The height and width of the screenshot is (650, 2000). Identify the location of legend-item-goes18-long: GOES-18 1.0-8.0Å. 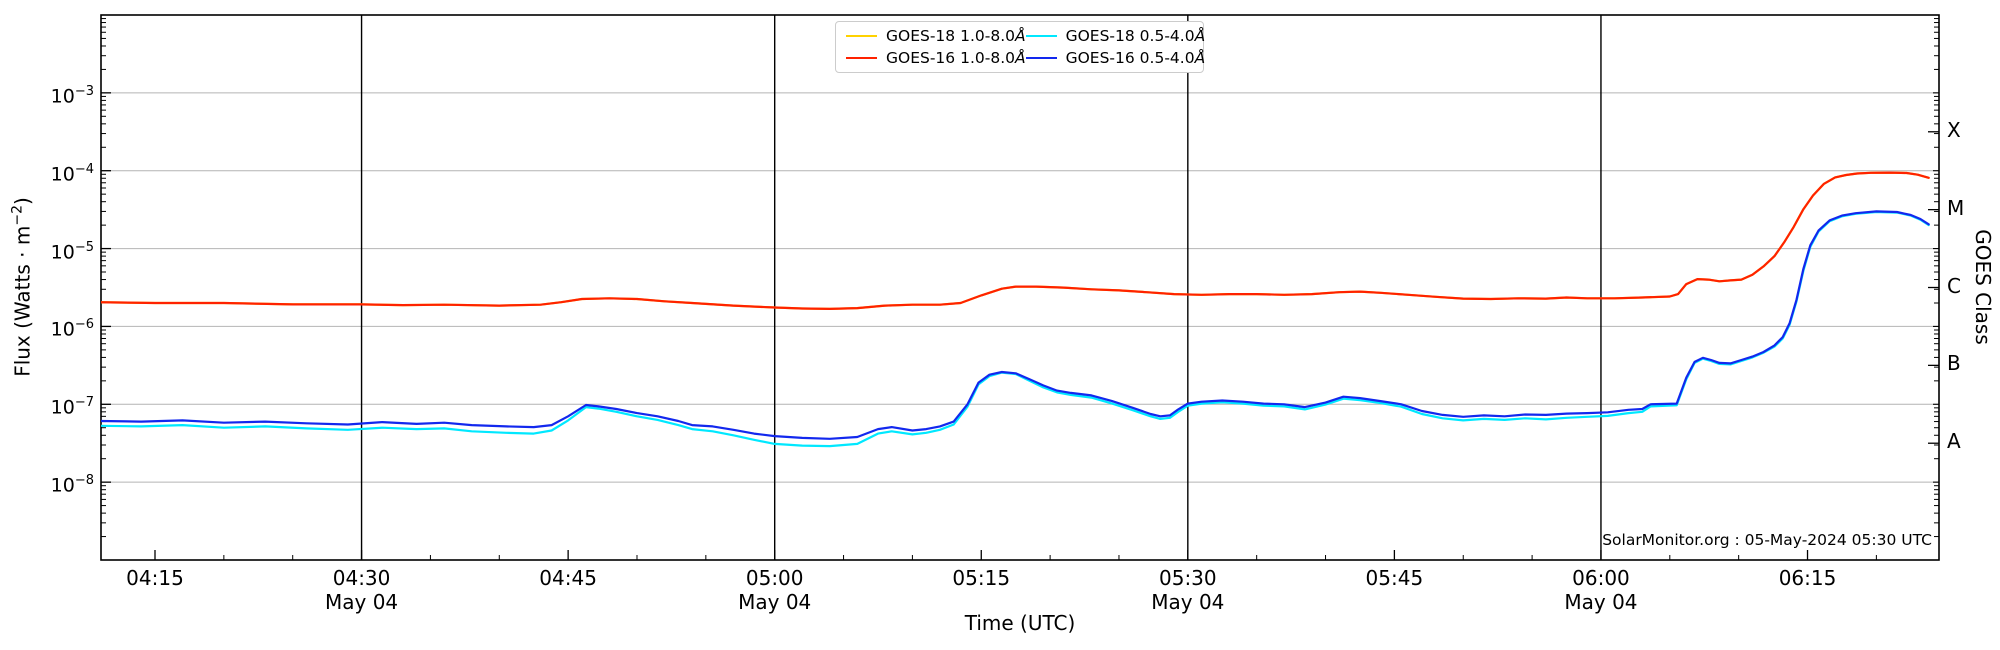
(936, 36).